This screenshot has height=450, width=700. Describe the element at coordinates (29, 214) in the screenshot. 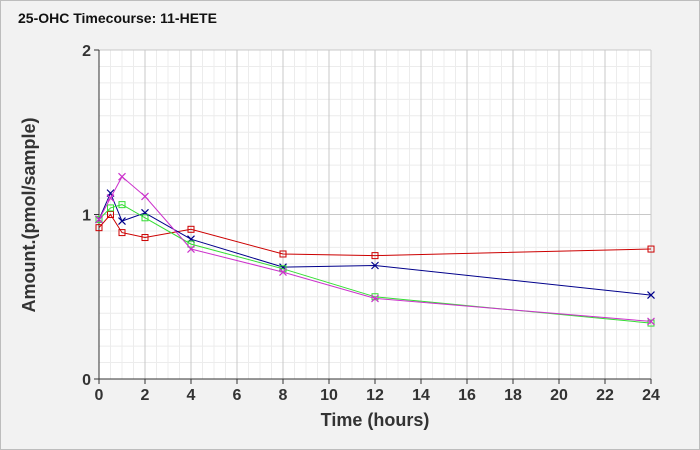

I see `y-axis-label: Amount.(pmol/sample)` at that location.